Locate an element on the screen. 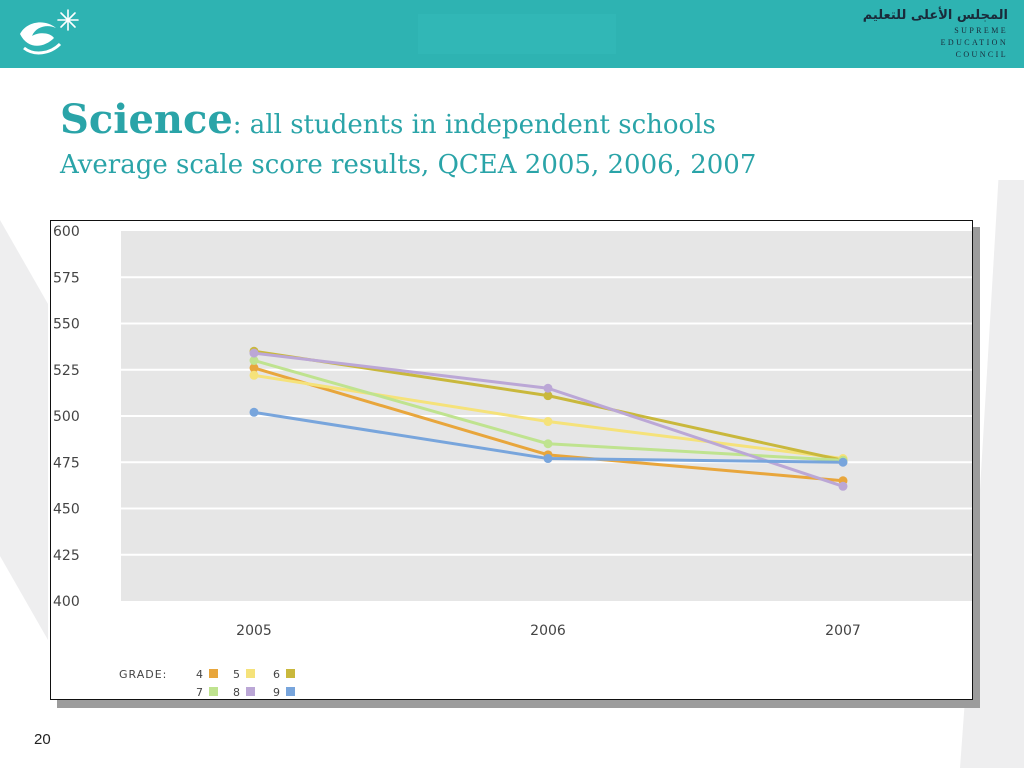  slide-title-main: Science is located at coordinates (146, 119).